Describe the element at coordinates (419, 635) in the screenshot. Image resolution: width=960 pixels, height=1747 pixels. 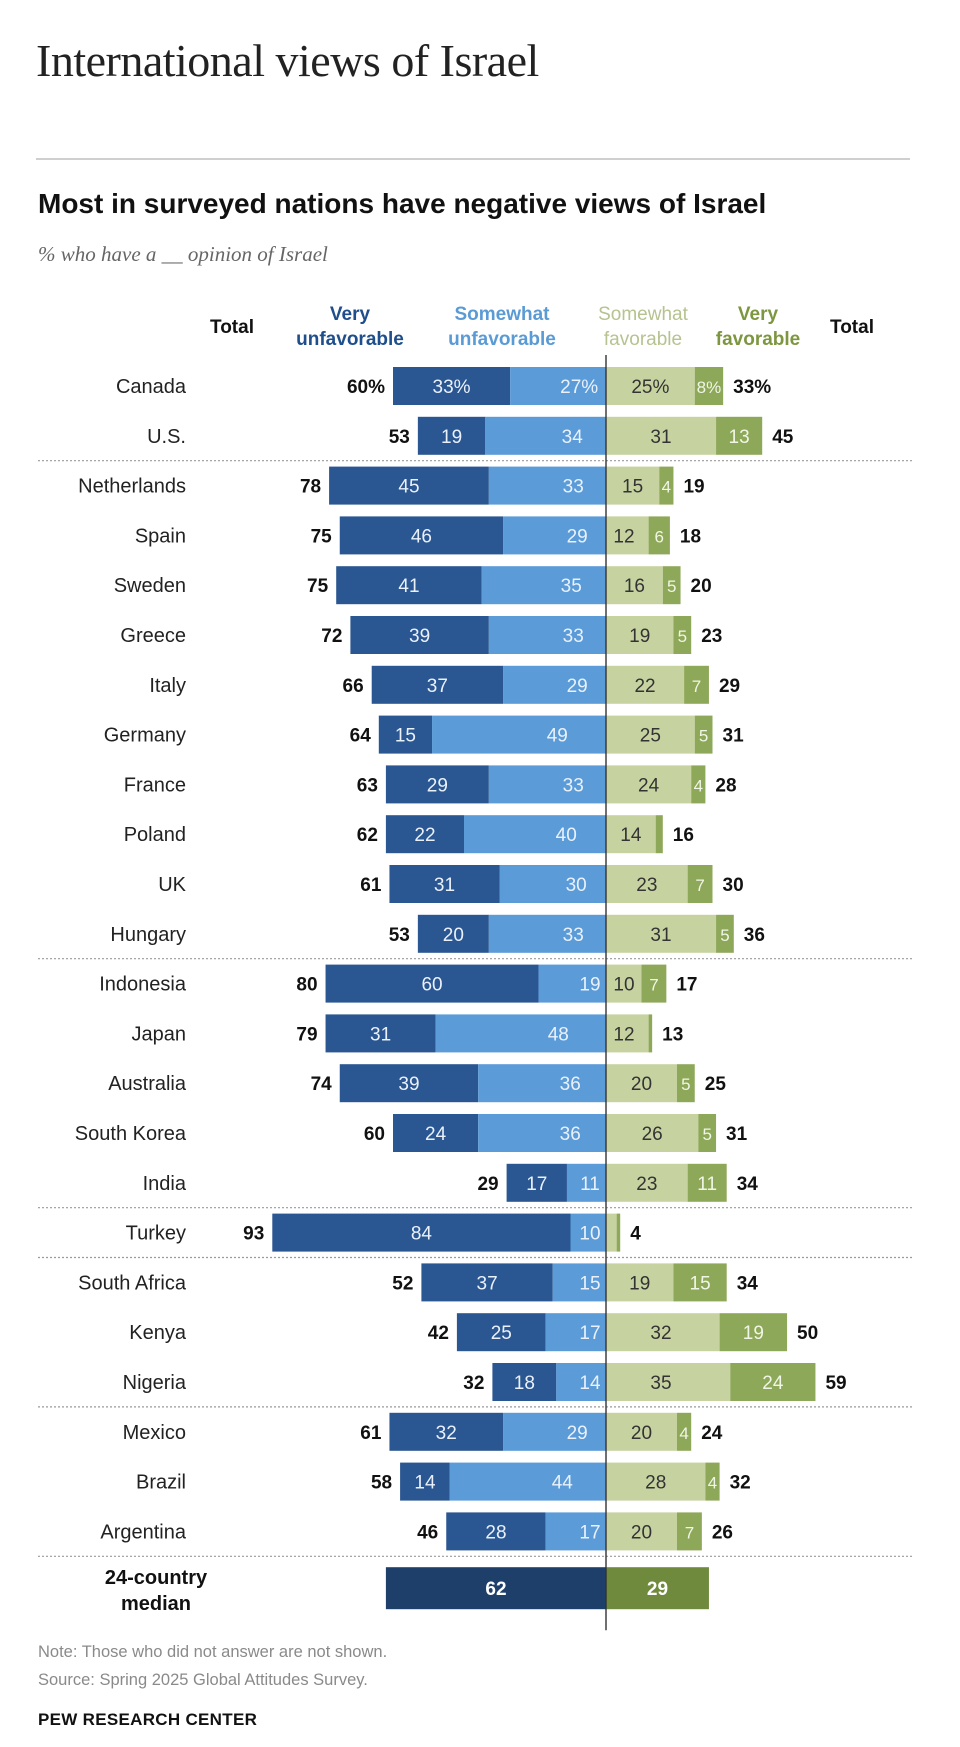
I see `bar-very-unfavorable-greece` at that location.